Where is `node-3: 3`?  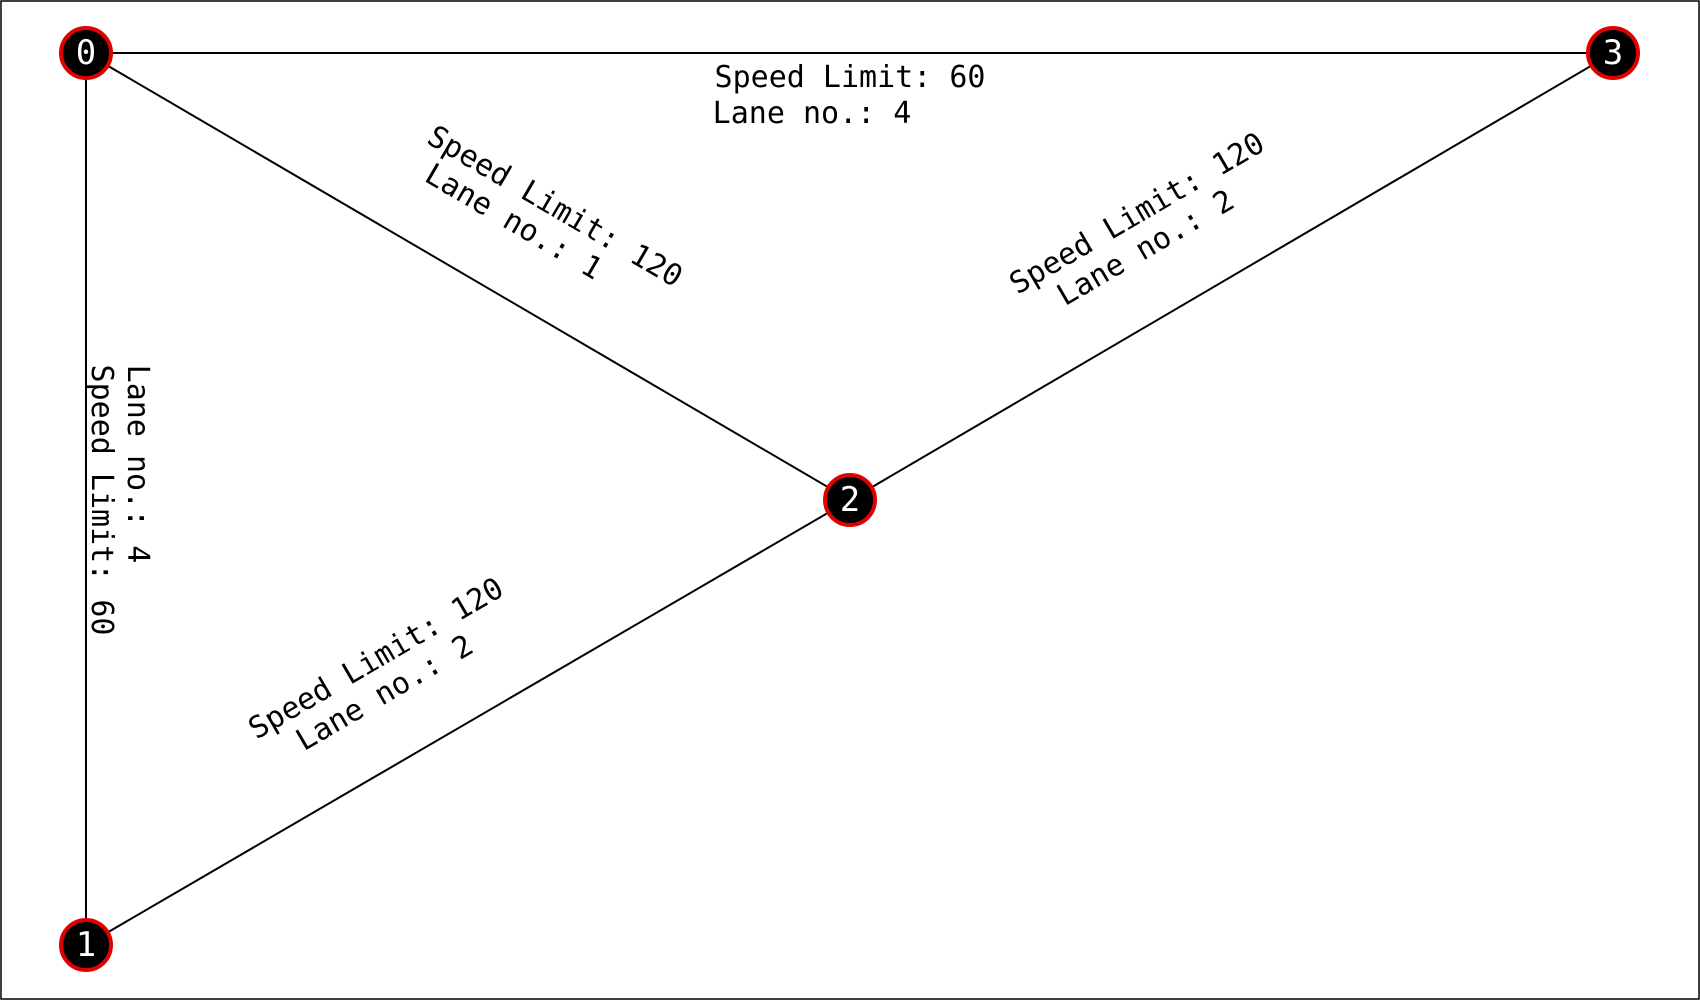
node-3: 3 is located at coordinates (1613, 53).